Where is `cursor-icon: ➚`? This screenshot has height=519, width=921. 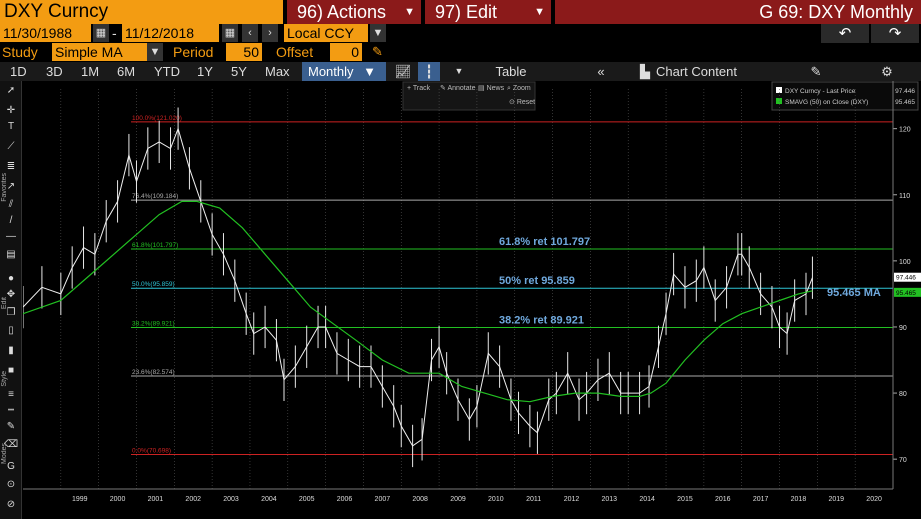 cursor-icon: ➚ is located at coordinates (11, 90).